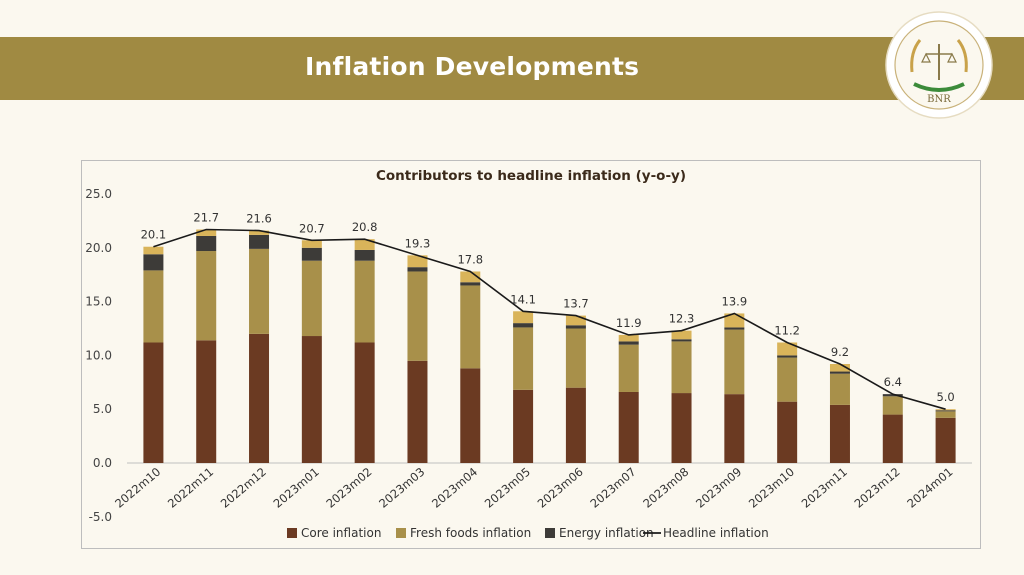  What do you see at coordinates (98, 302) in the screenshot?
I see `y-tick-label: 15.0` at bounding box center [98, 302].